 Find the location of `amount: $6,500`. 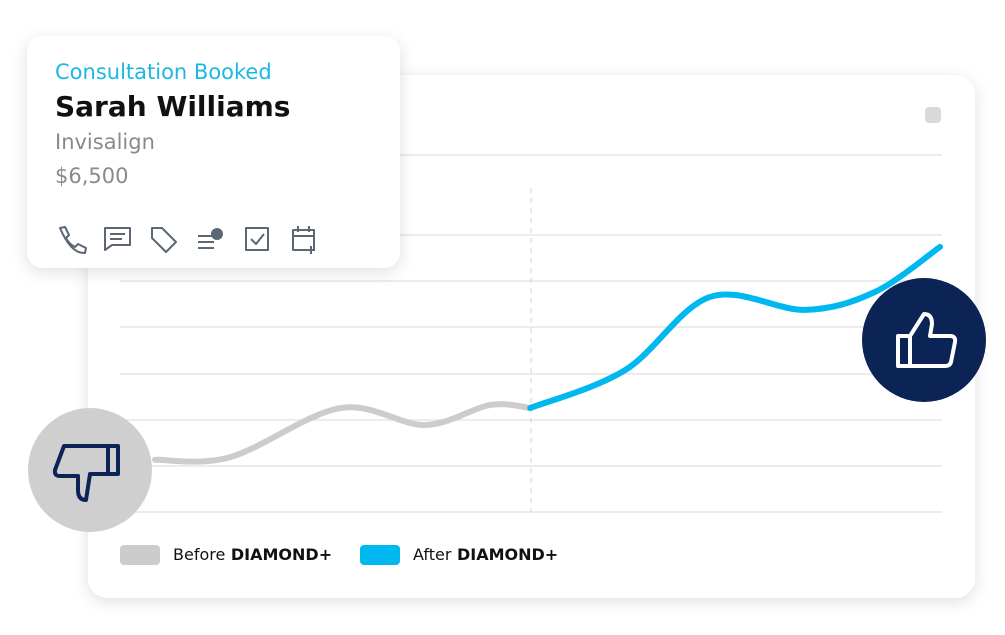

amount: $6,500 is located at coordinates (91, 176).